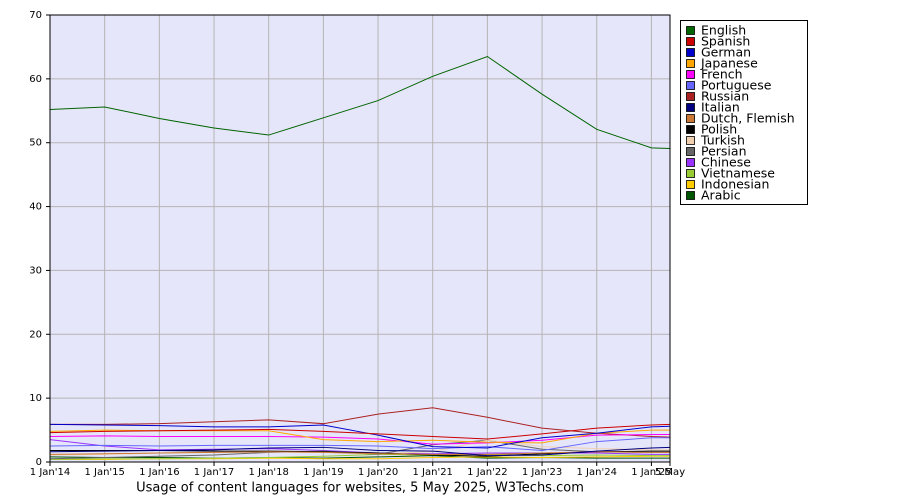 The image size is (900, 500). I want to click on y-tick-label: 50, so click(35, 143).